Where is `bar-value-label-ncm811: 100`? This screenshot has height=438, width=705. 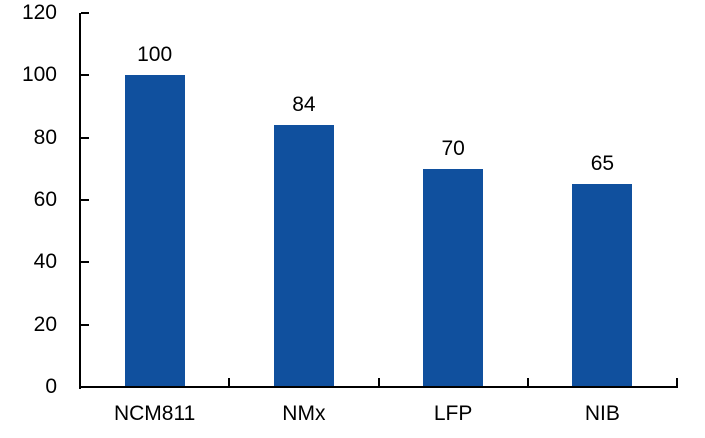
bar-value-label-ncm811: 100 is located at coordinates (155, 55).